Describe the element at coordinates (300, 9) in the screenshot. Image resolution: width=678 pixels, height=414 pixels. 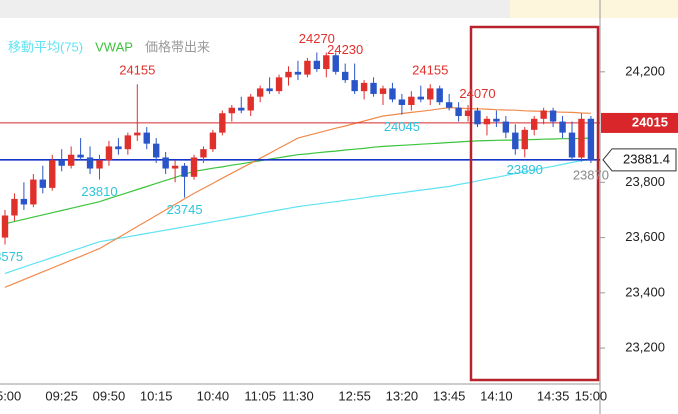
I see `top-bar` at that location.